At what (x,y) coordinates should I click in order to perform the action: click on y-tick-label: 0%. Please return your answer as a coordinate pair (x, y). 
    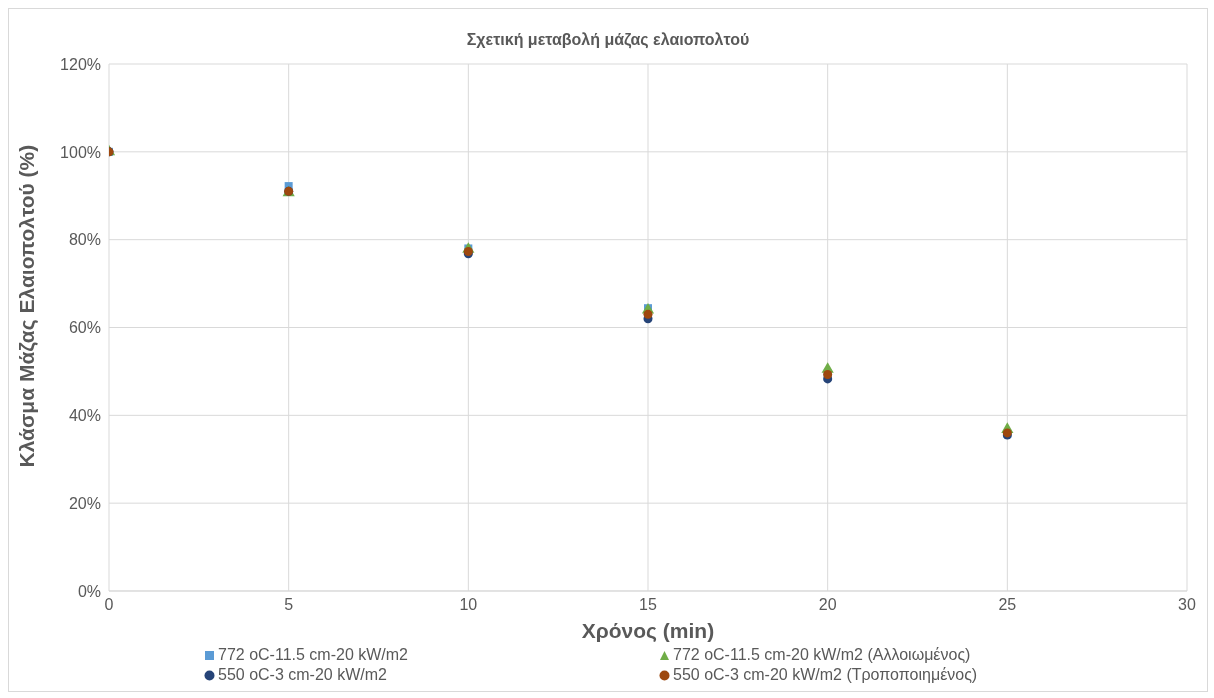
    Looking at the image, I should click on (89, 591).